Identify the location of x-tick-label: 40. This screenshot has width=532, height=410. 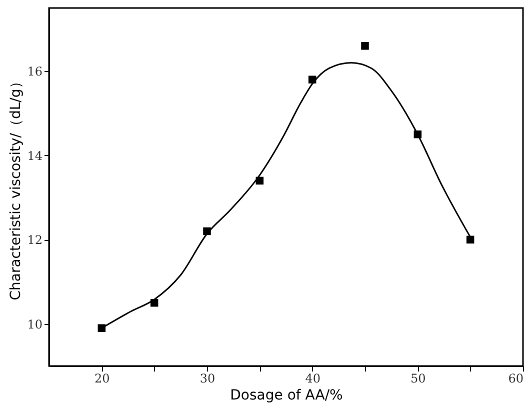
(312, 379).